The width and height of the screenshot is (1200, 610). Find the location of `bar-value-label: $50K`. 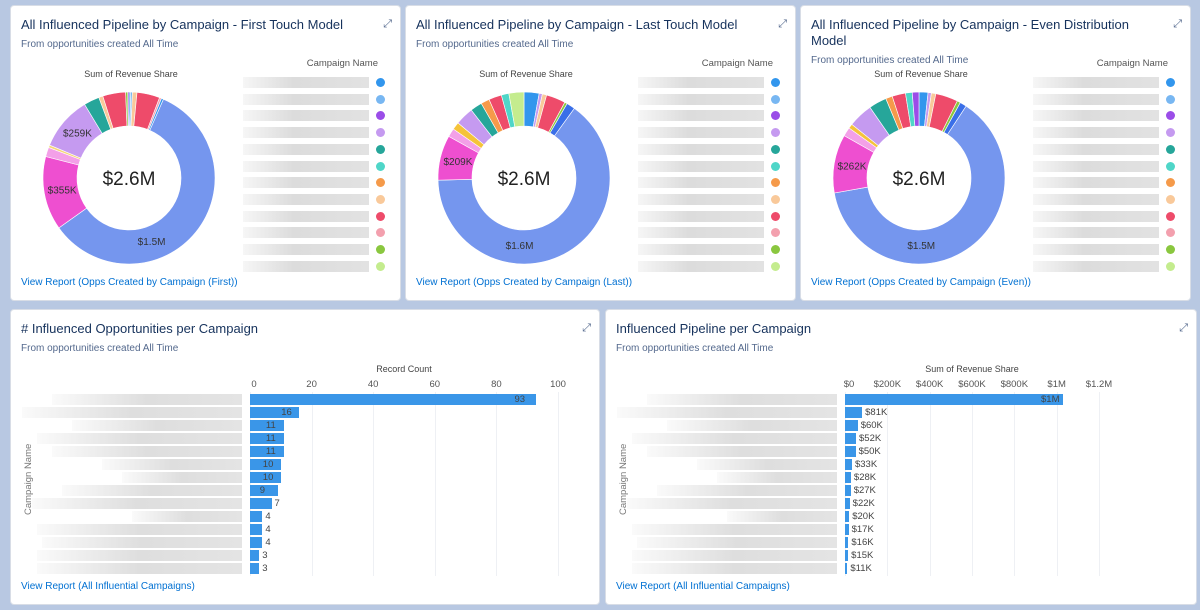

bar-value-label: $50K is located at coordinates (869, 451).